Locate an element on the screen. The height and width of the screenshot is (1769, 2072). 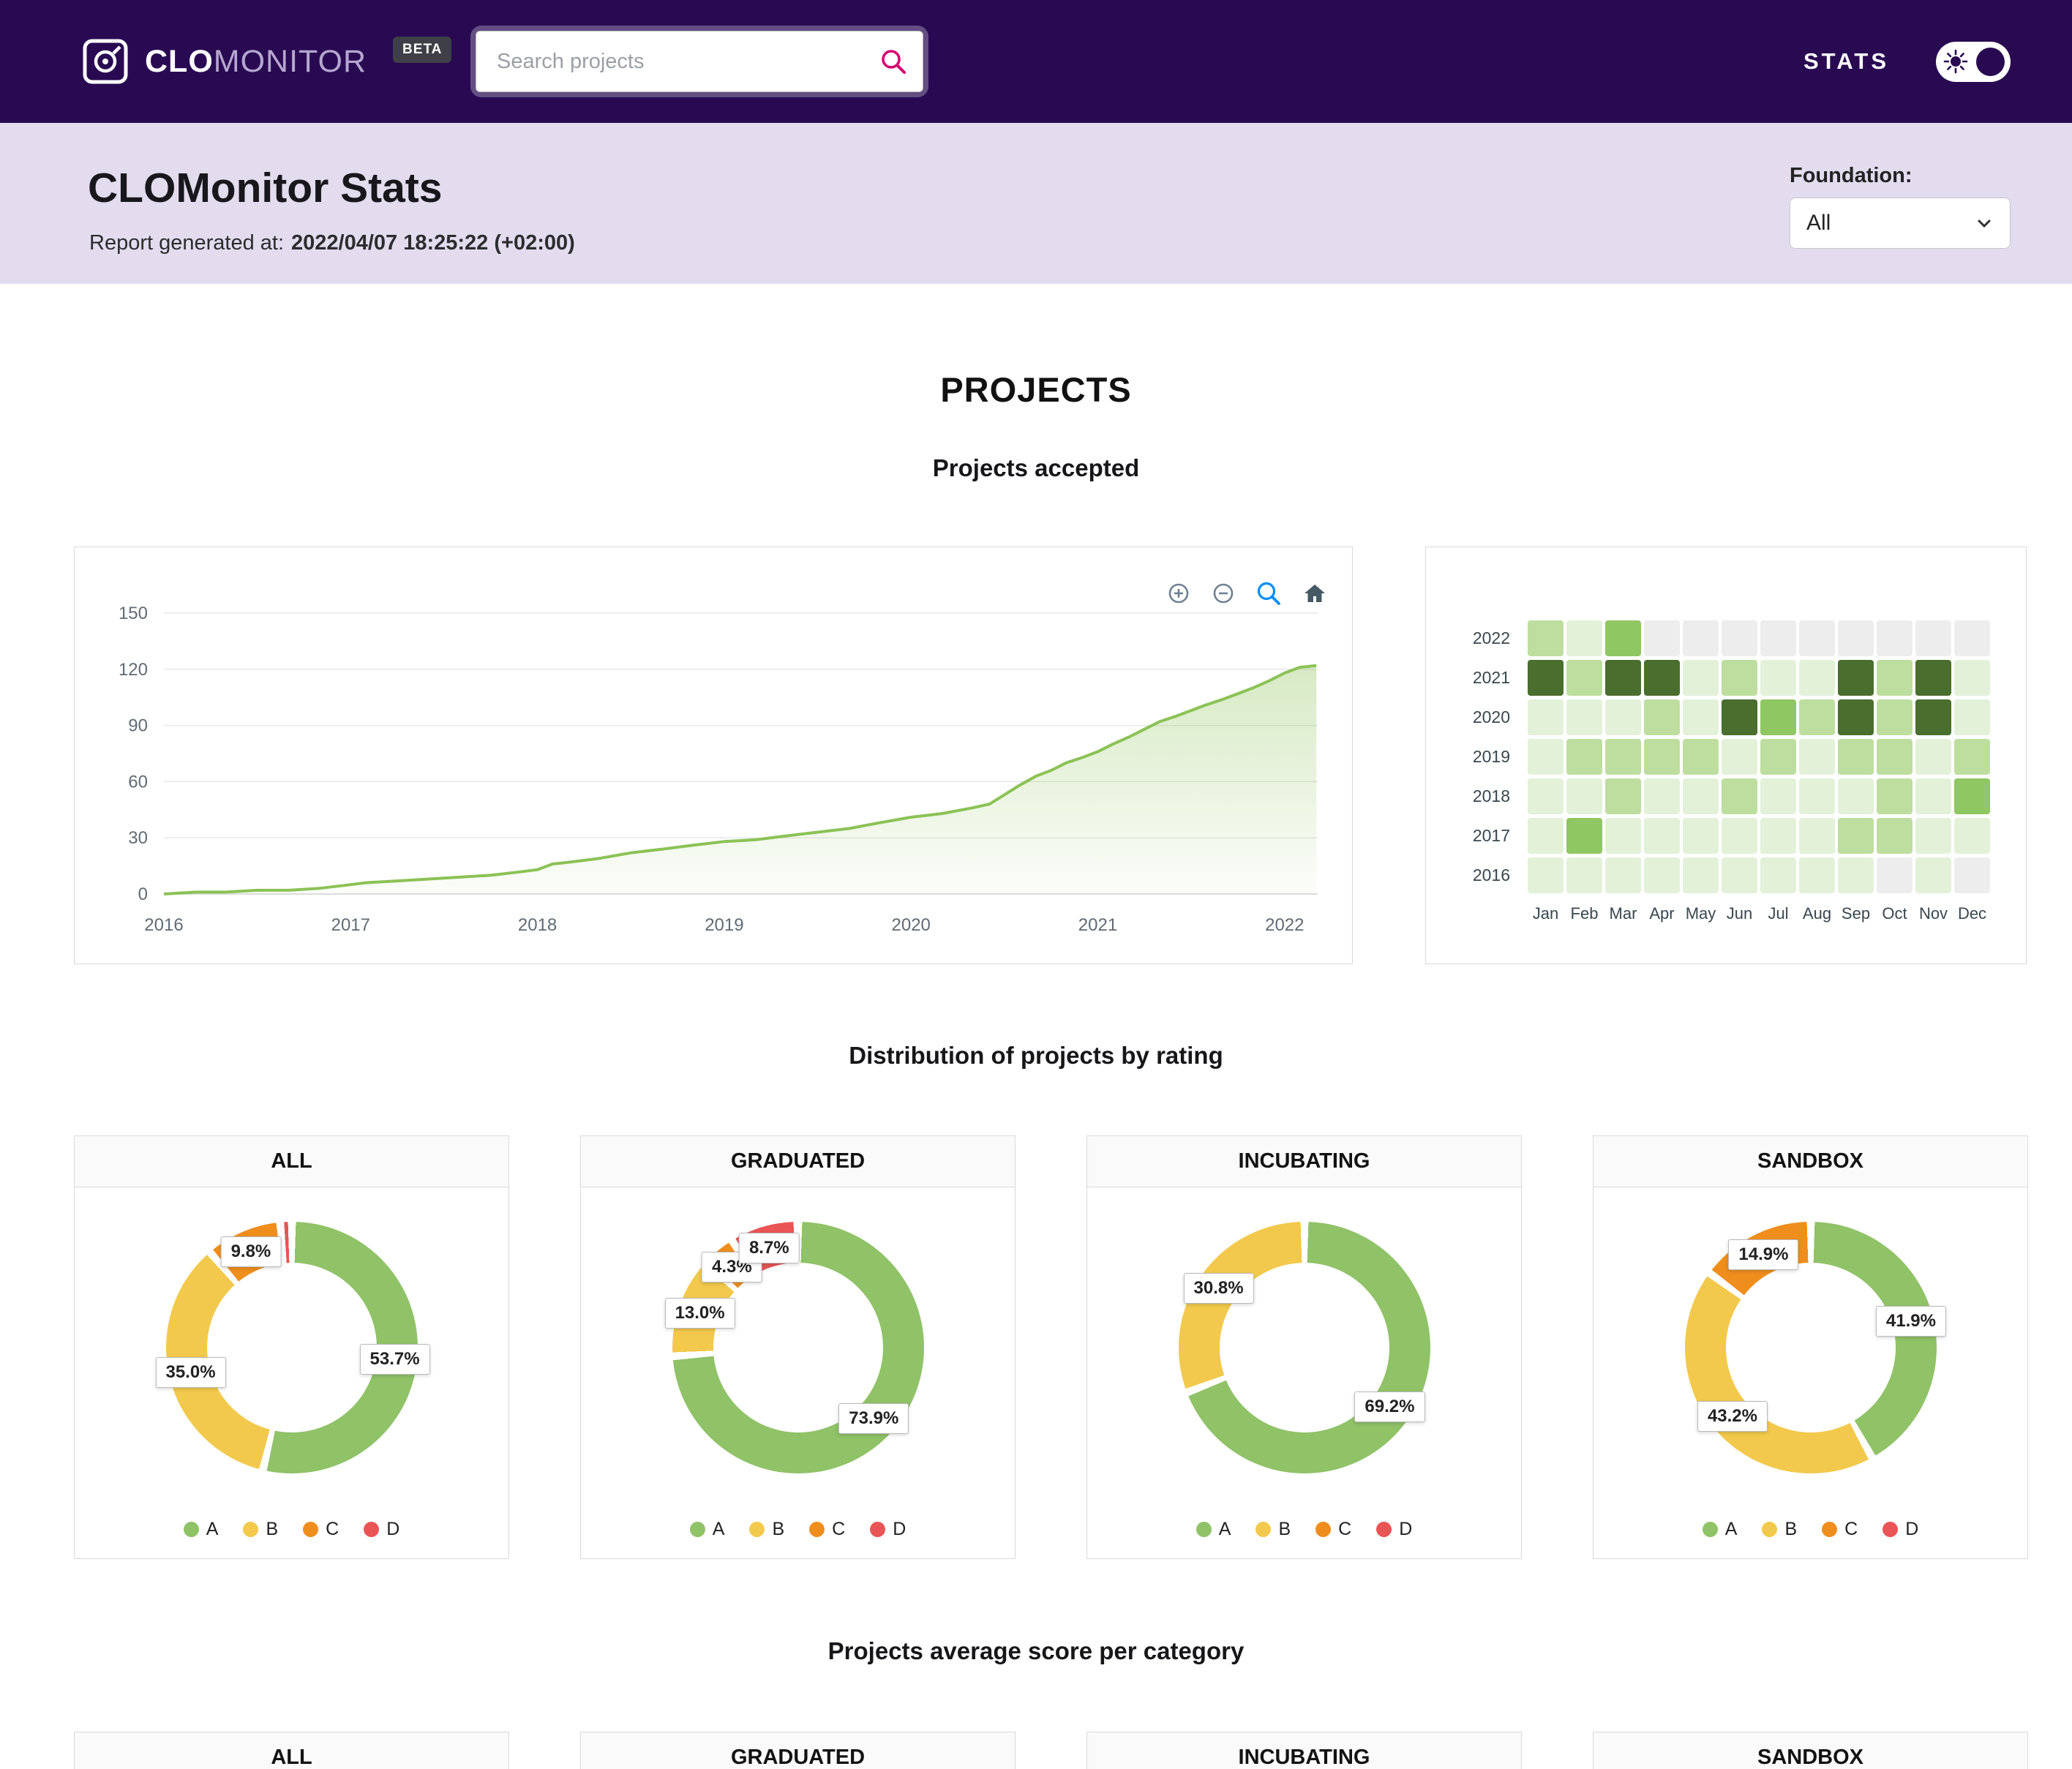
avg-card-sandbox-title: SANDBOX is located at coordinates (1810, 1750).